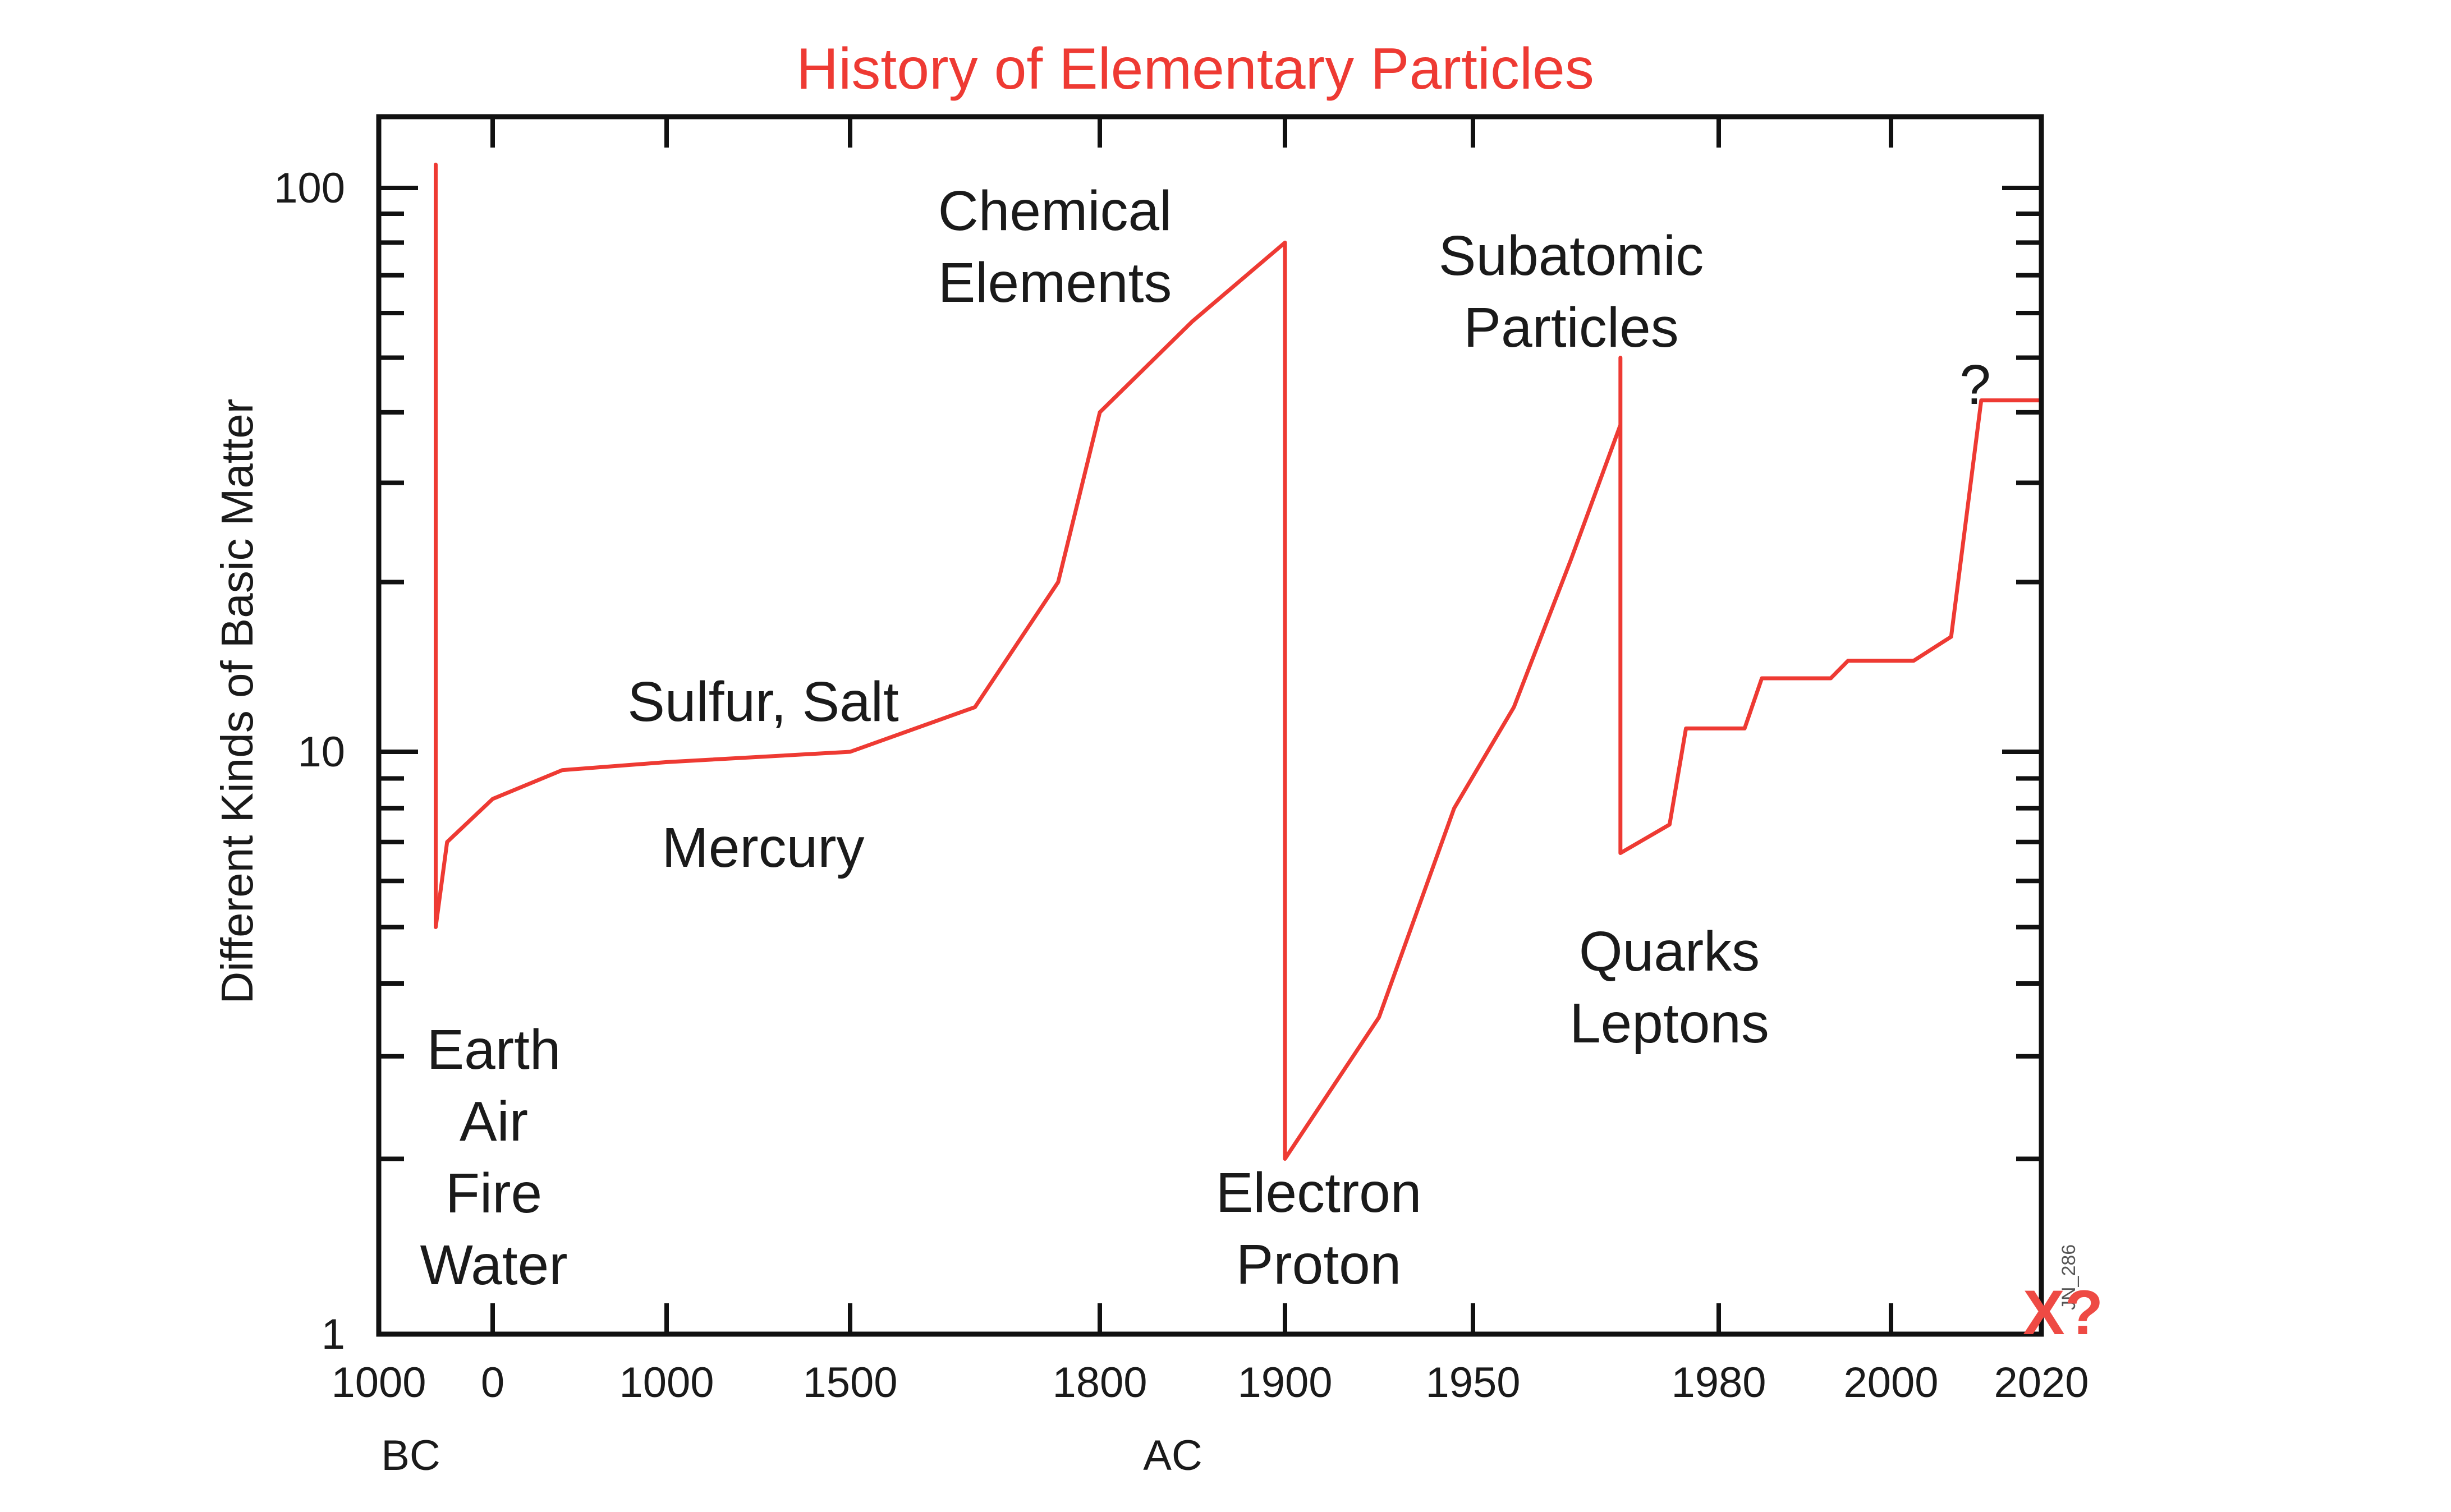 This screenshot has width=2451, height=1512. What do you see at coordinates (237, 701) in the screenshot?
I see `y-axis-label: Different Kinds of Basic Matter` at bounding box center [237, 701].